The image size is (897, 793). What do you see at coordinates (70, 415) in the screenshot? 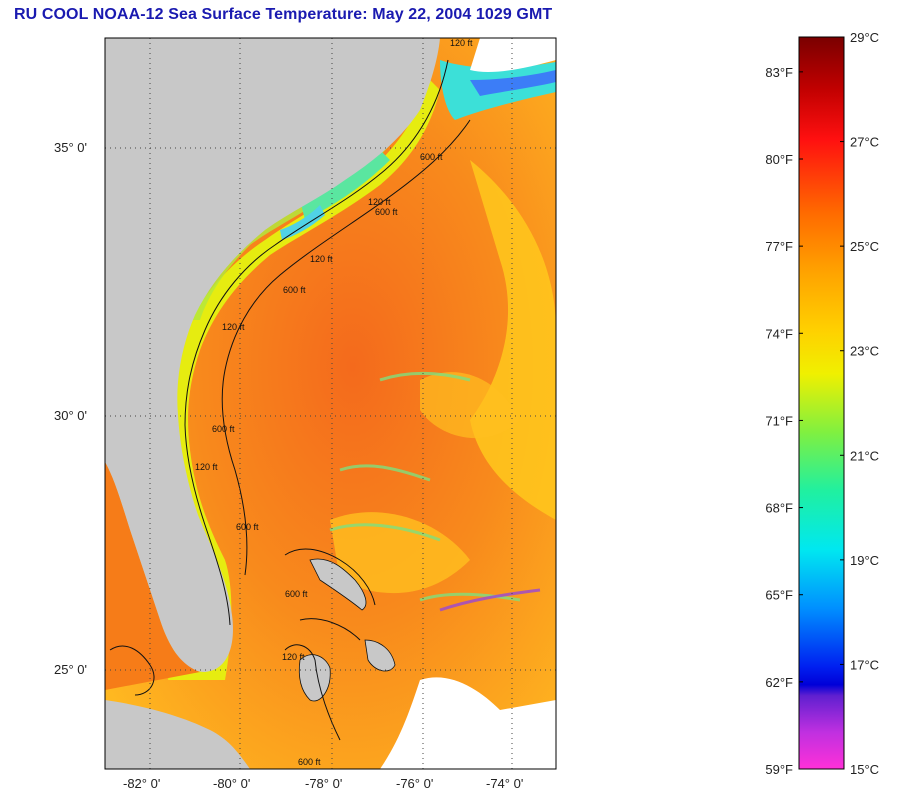
I see `lat-label: 30° 0'` at bounding box center [70, 415].